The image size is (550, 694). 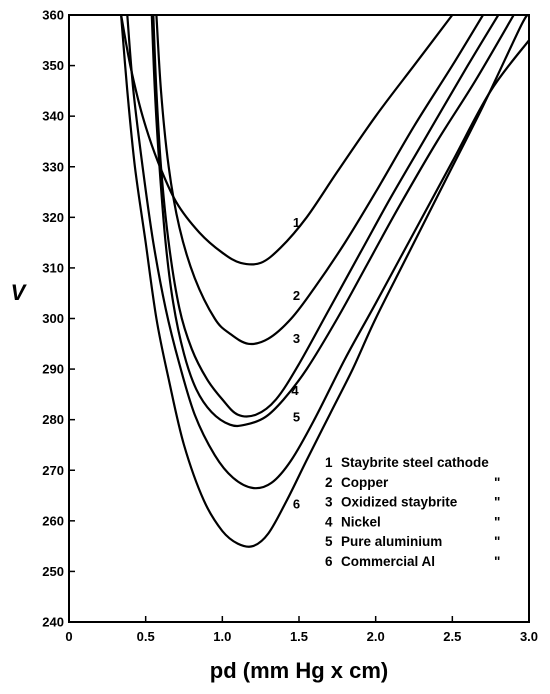 I want to click on y-tick-label: 300, so click(x=53, y=318).